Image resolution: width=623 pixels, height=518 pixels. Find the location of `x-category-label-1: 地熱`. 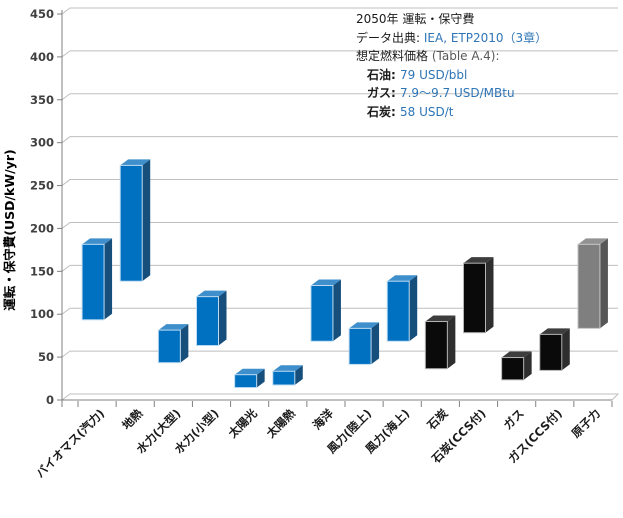

x-category-label-1: 地熱 is located at coordinates (132, 419).